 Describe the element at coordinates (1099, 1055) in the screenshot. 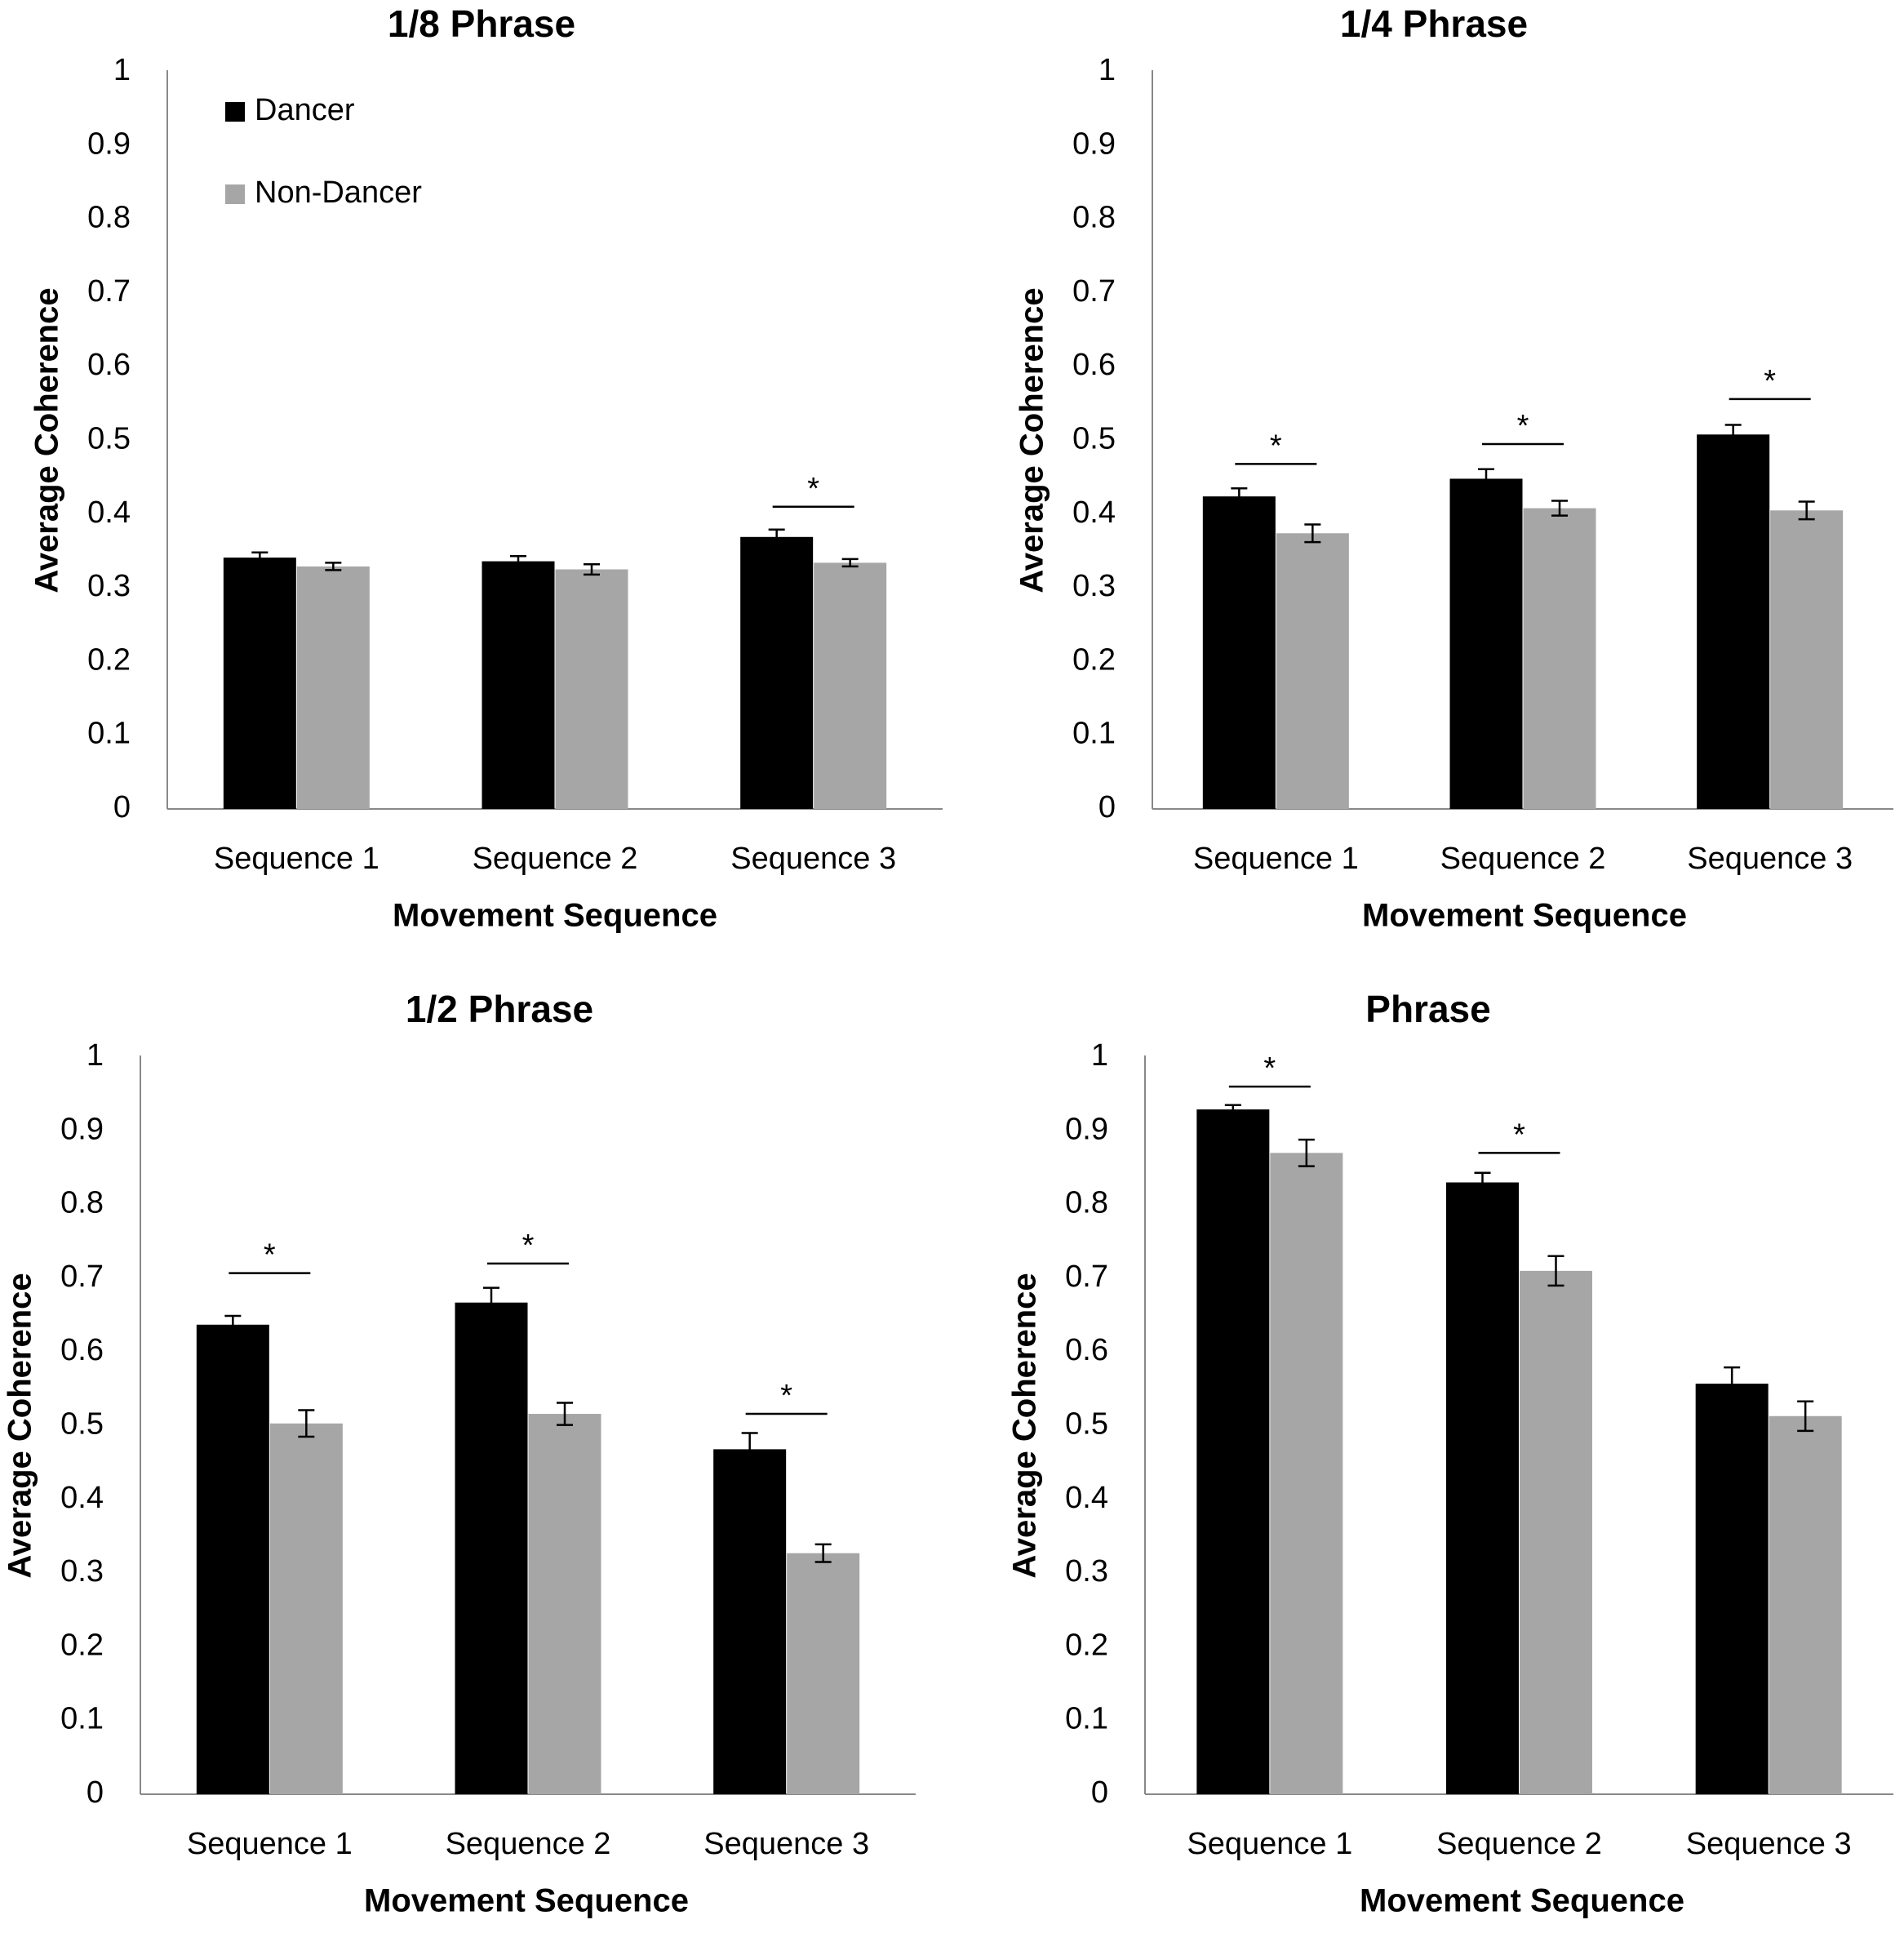

I see `y-tick-label: 1` at that location.